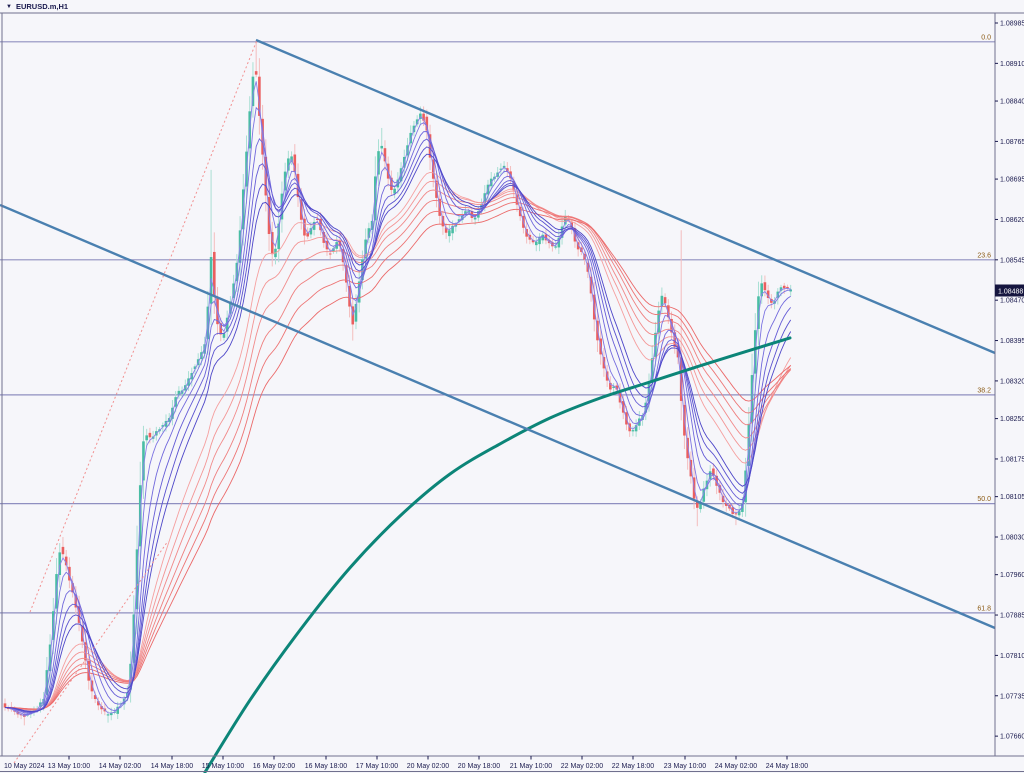 Image resolution: width=1024 pixels, height=773 pixels. Describe the element at coordinates (120, 766) in the screenshot. I see `time-axis-label: 14 May 02:00` at that location.